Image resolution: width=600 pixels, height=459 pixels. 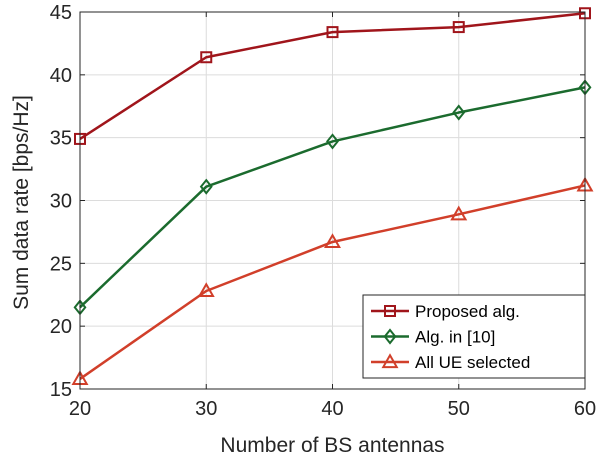 I want to click on legend-label: Alg. in [10], so click(x=455, y=337).